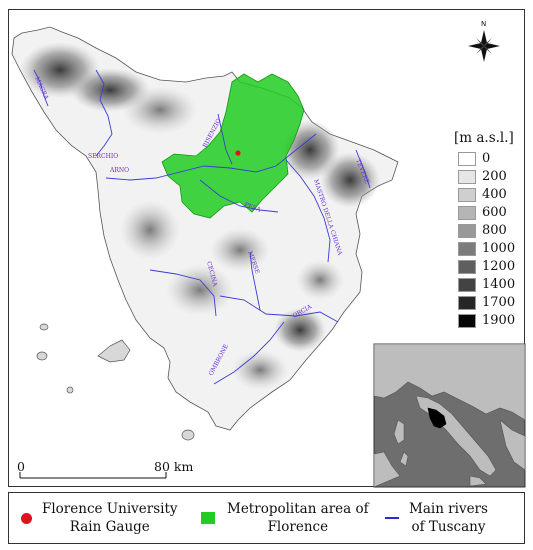 The width and height of the screenshot is (533, 550). I want to click on legend-item-metro-area: Metropolitan area of Florence, so click(285, 518).